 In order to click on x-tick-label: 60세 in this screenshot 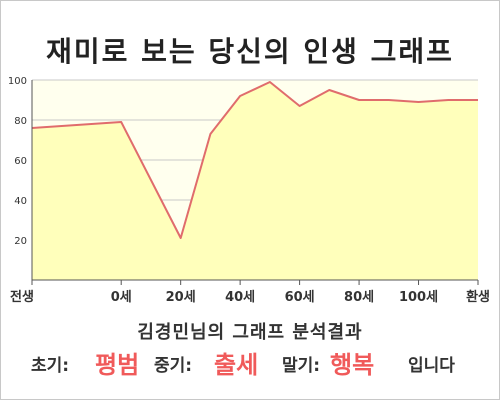, I will do `click(300, 297)`.